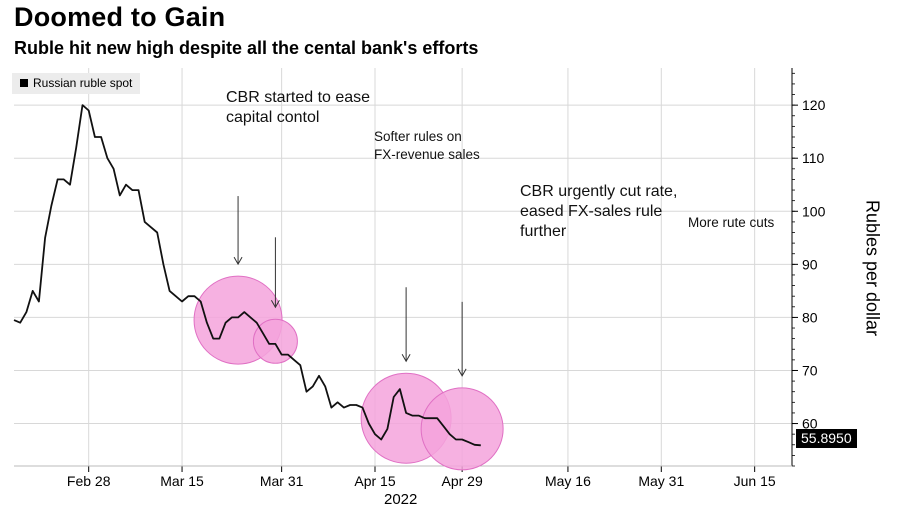  What do you see at coordinates (755, 481) in the screenshot?
I see `x-tick-label: Jun 15` at bounding box center [755, 481].